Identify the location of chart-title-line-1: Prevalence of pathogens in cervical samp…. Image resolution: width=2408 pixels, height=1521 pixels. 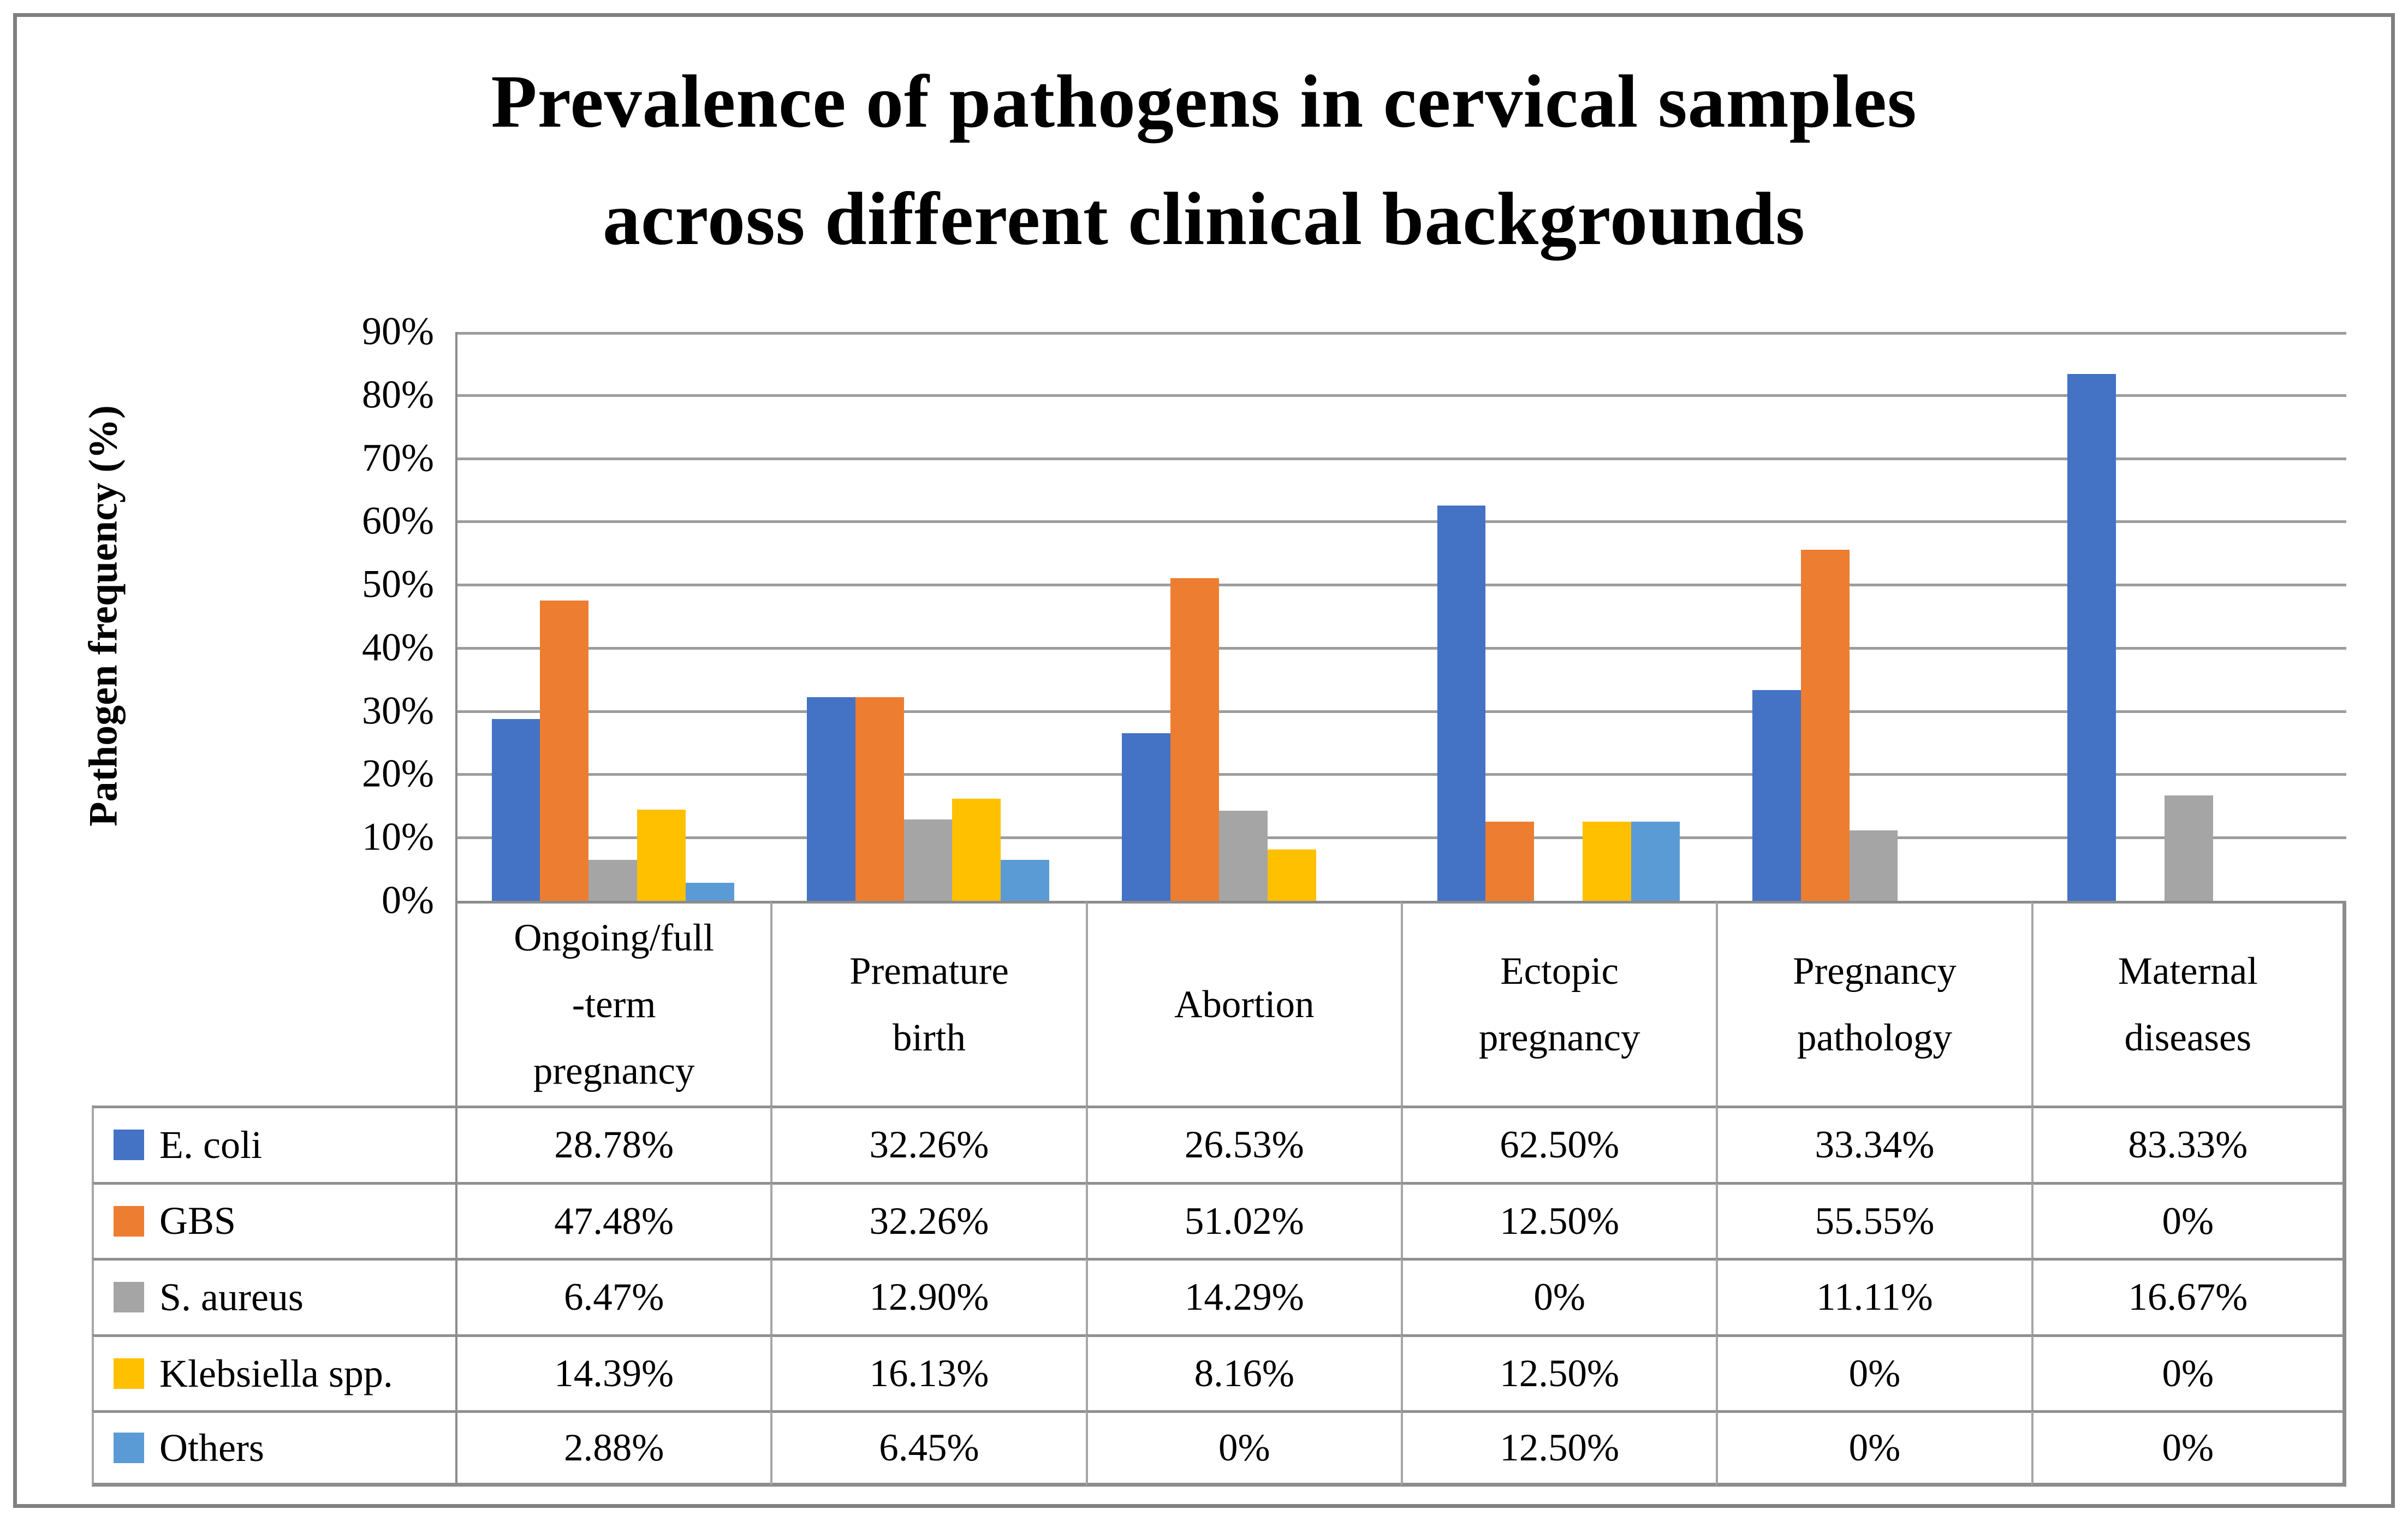
(1204, 102).